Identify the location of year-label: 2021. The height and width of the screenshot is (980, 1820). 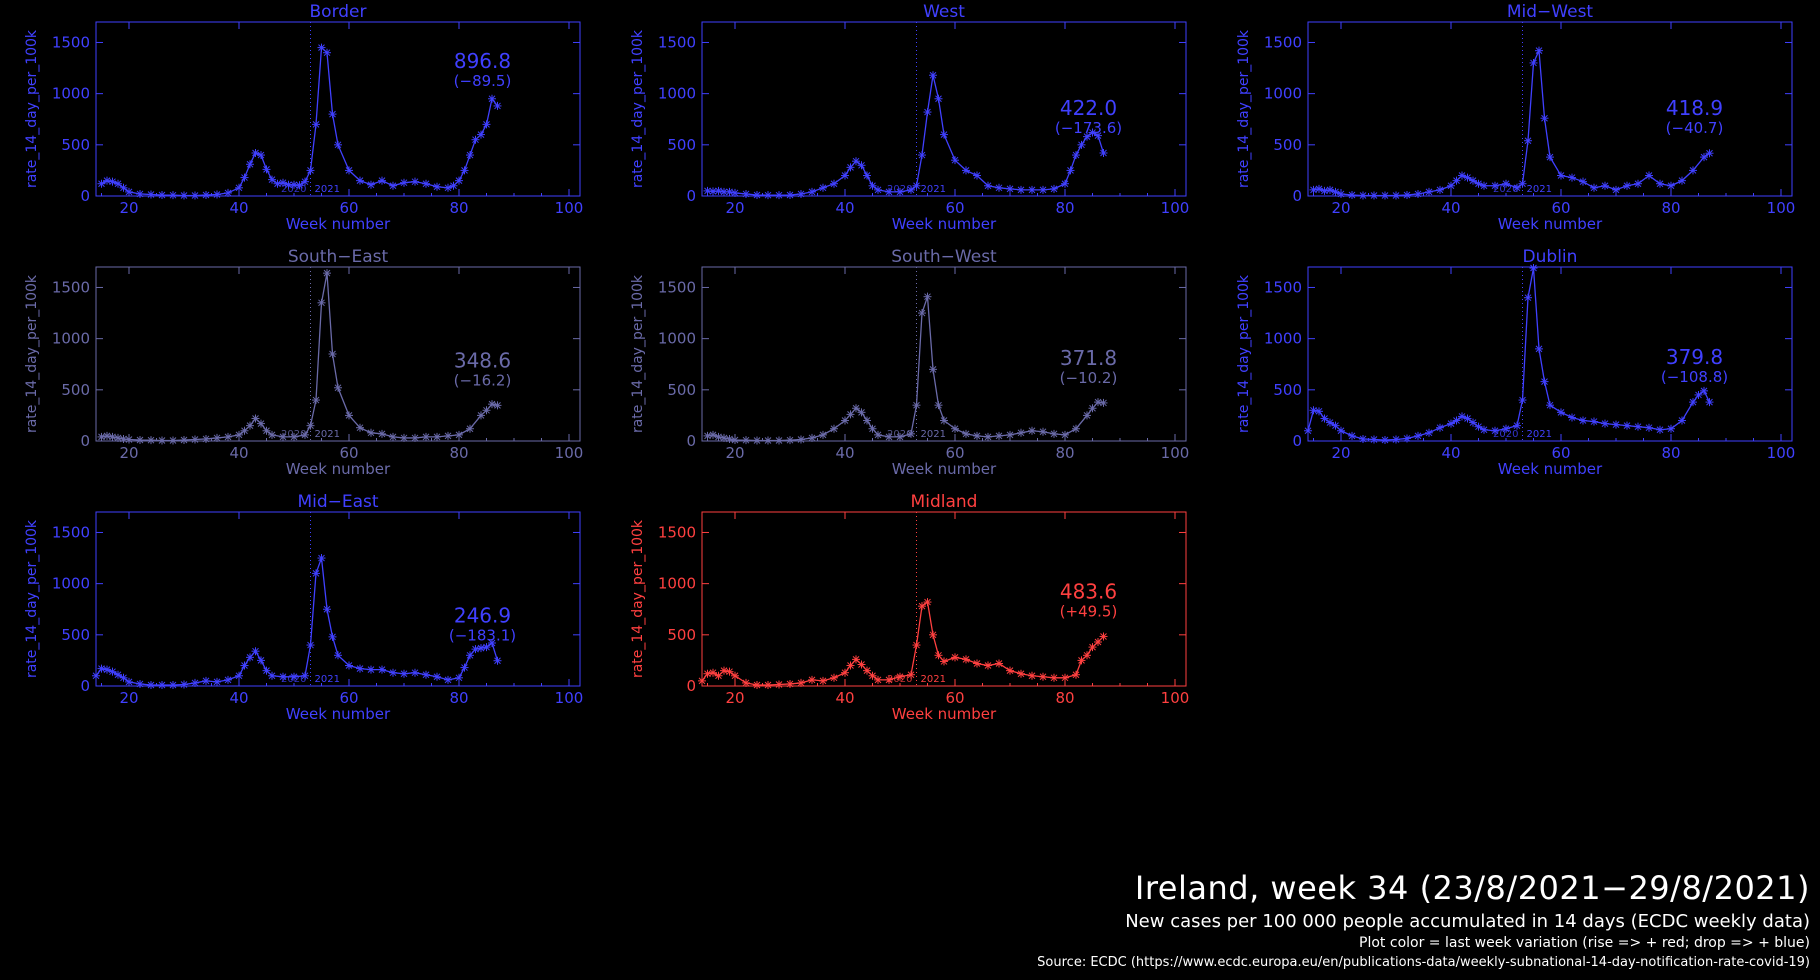
(933, 189).